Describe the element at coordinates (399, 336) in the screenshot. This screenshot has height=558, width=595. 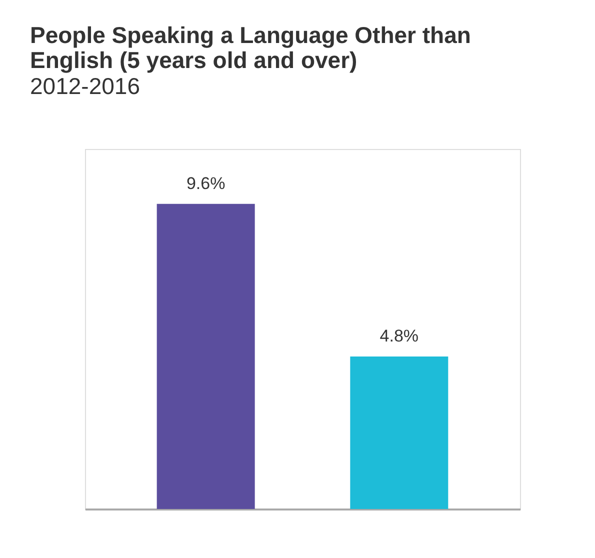
I see `data-label: 4.8%` at that location.